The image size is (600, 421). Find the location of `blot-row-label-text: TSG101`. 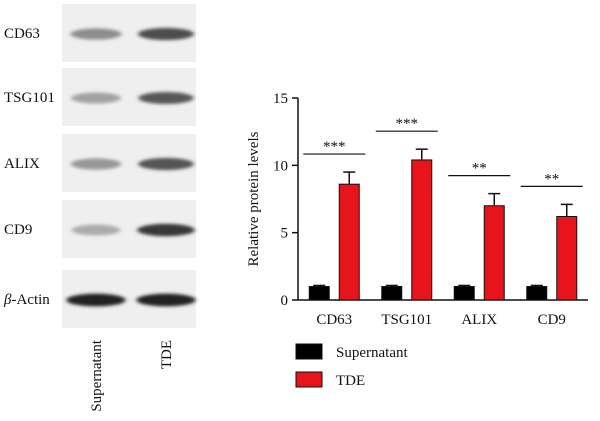

blot-row-label-text: TSG101 is located at coordinates (29, 98).